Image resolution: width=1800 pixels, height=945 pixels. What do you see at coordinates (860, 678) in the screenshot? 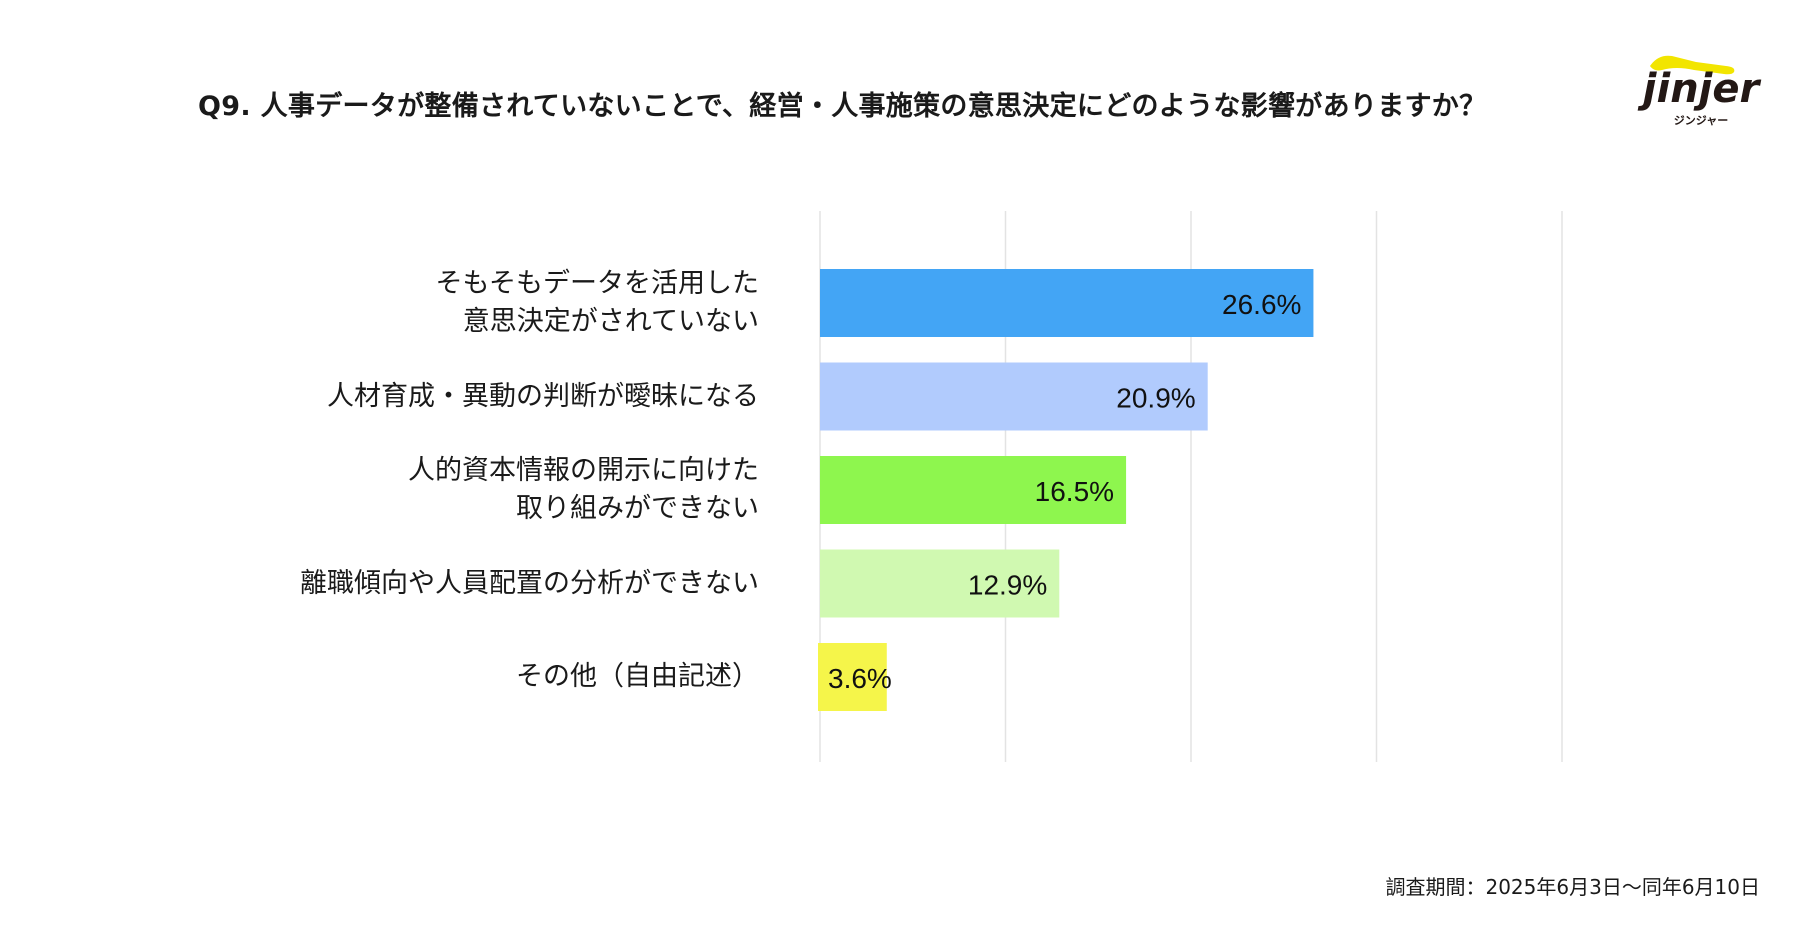
I see `value-label-4: 3.6%` at bounding box center [860, 678].